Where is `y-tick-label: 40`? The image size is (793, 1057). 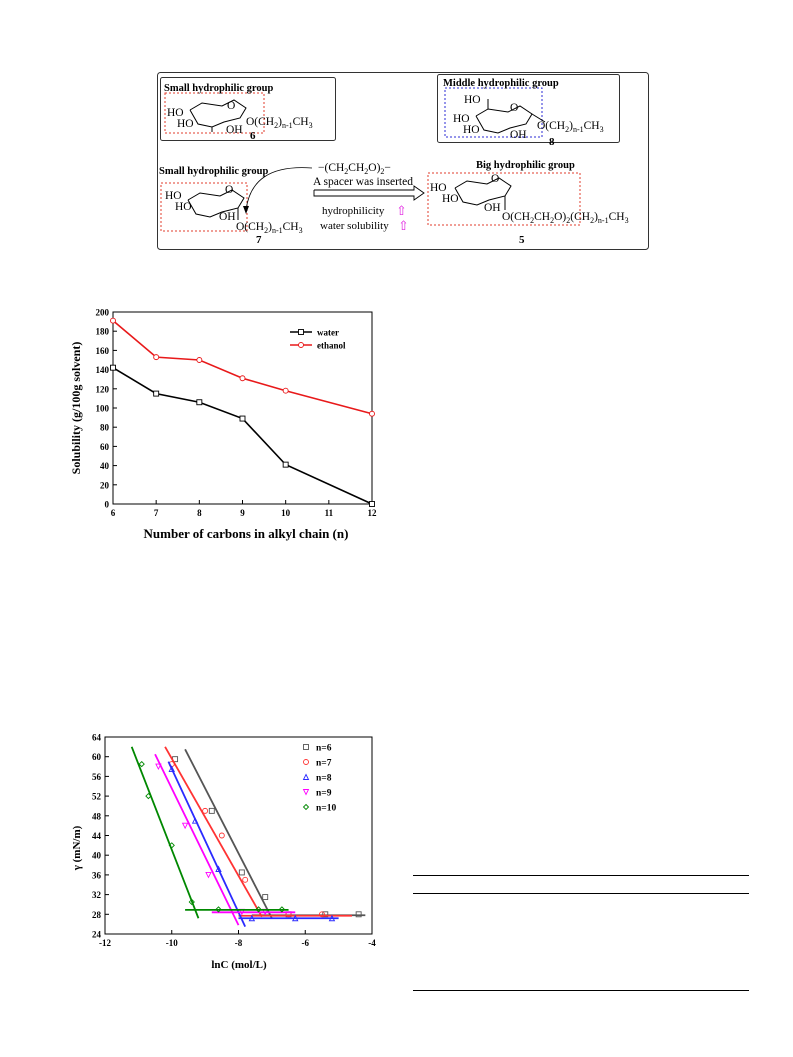 y-tick-label: 40 is located at coordinates (97, 856).